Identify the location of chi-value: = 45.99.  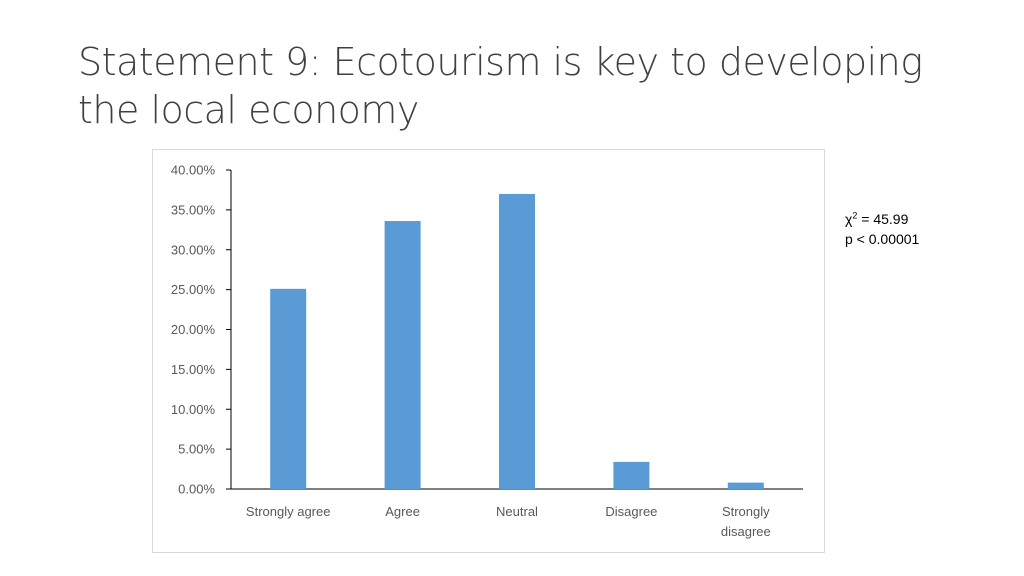
(883, 219).